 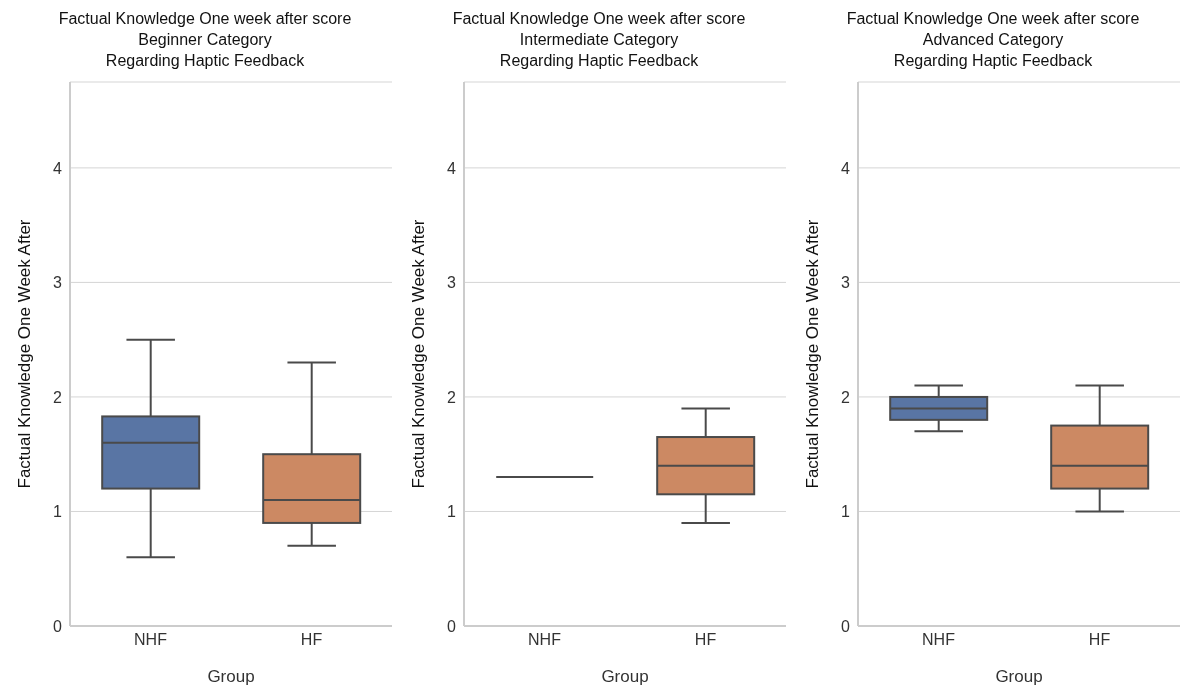 I want to click on chart-title: Factual Knowledge One week after score Advanced Category Regarding Haptic Feedback, so click(x=993, y=40).